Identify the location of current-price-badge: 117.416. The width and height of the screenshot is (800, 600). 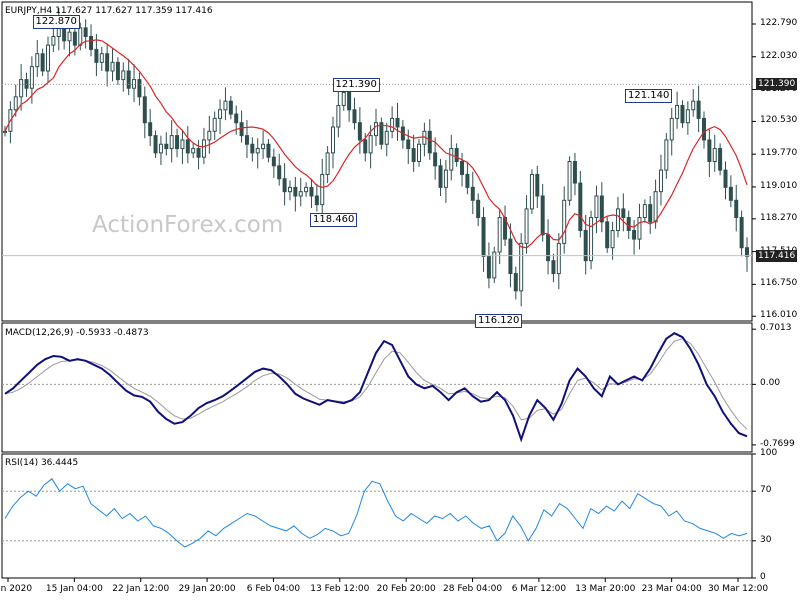
(777, 255).